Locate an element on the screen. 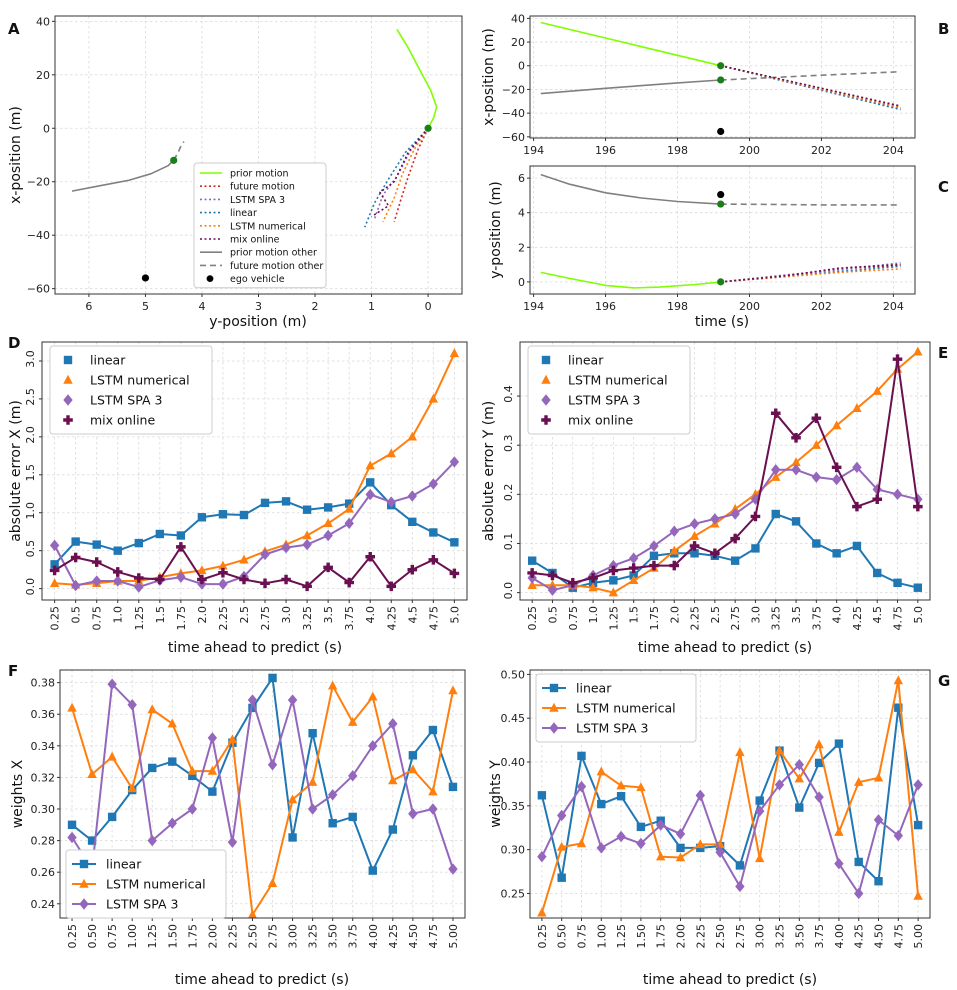 This screenshot has height=990, width=957. x-tick-label: 4.75 is located at coordinates (898, 936).